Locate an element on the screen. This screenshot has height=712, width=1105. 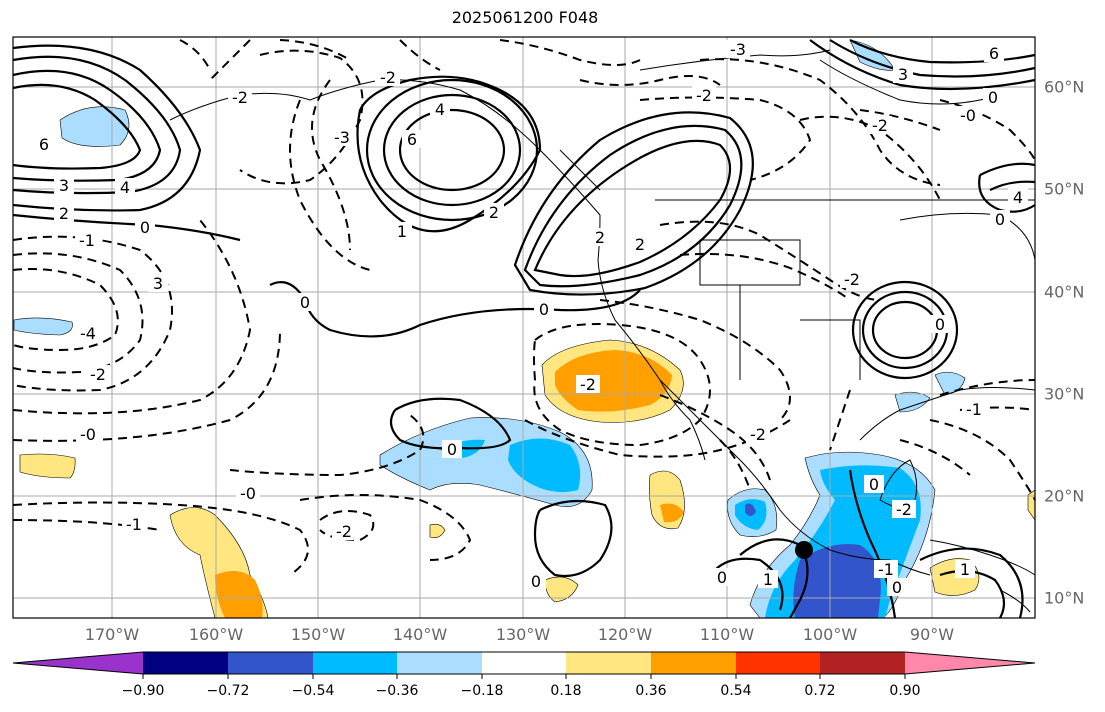
lat-tick-label: 50°N is located at coordinates (1064, 189).